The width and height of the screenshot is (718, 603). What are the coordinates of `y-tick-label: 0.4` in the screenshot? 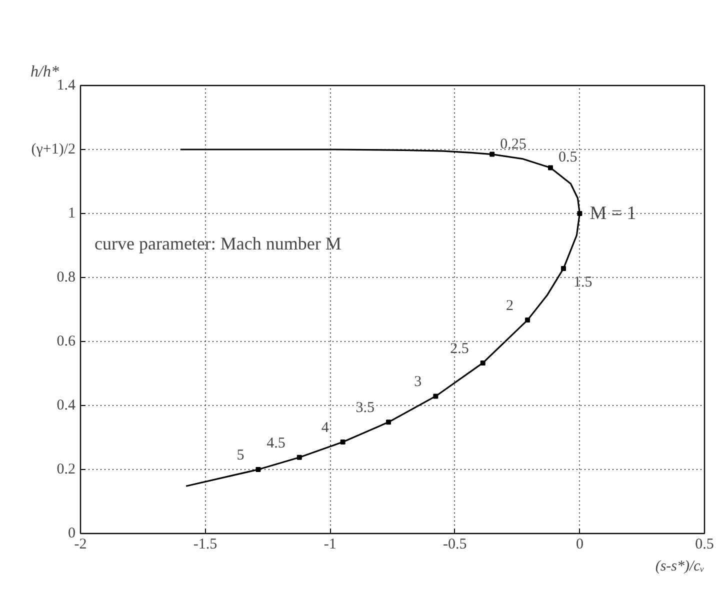 It's located at (66, 406).